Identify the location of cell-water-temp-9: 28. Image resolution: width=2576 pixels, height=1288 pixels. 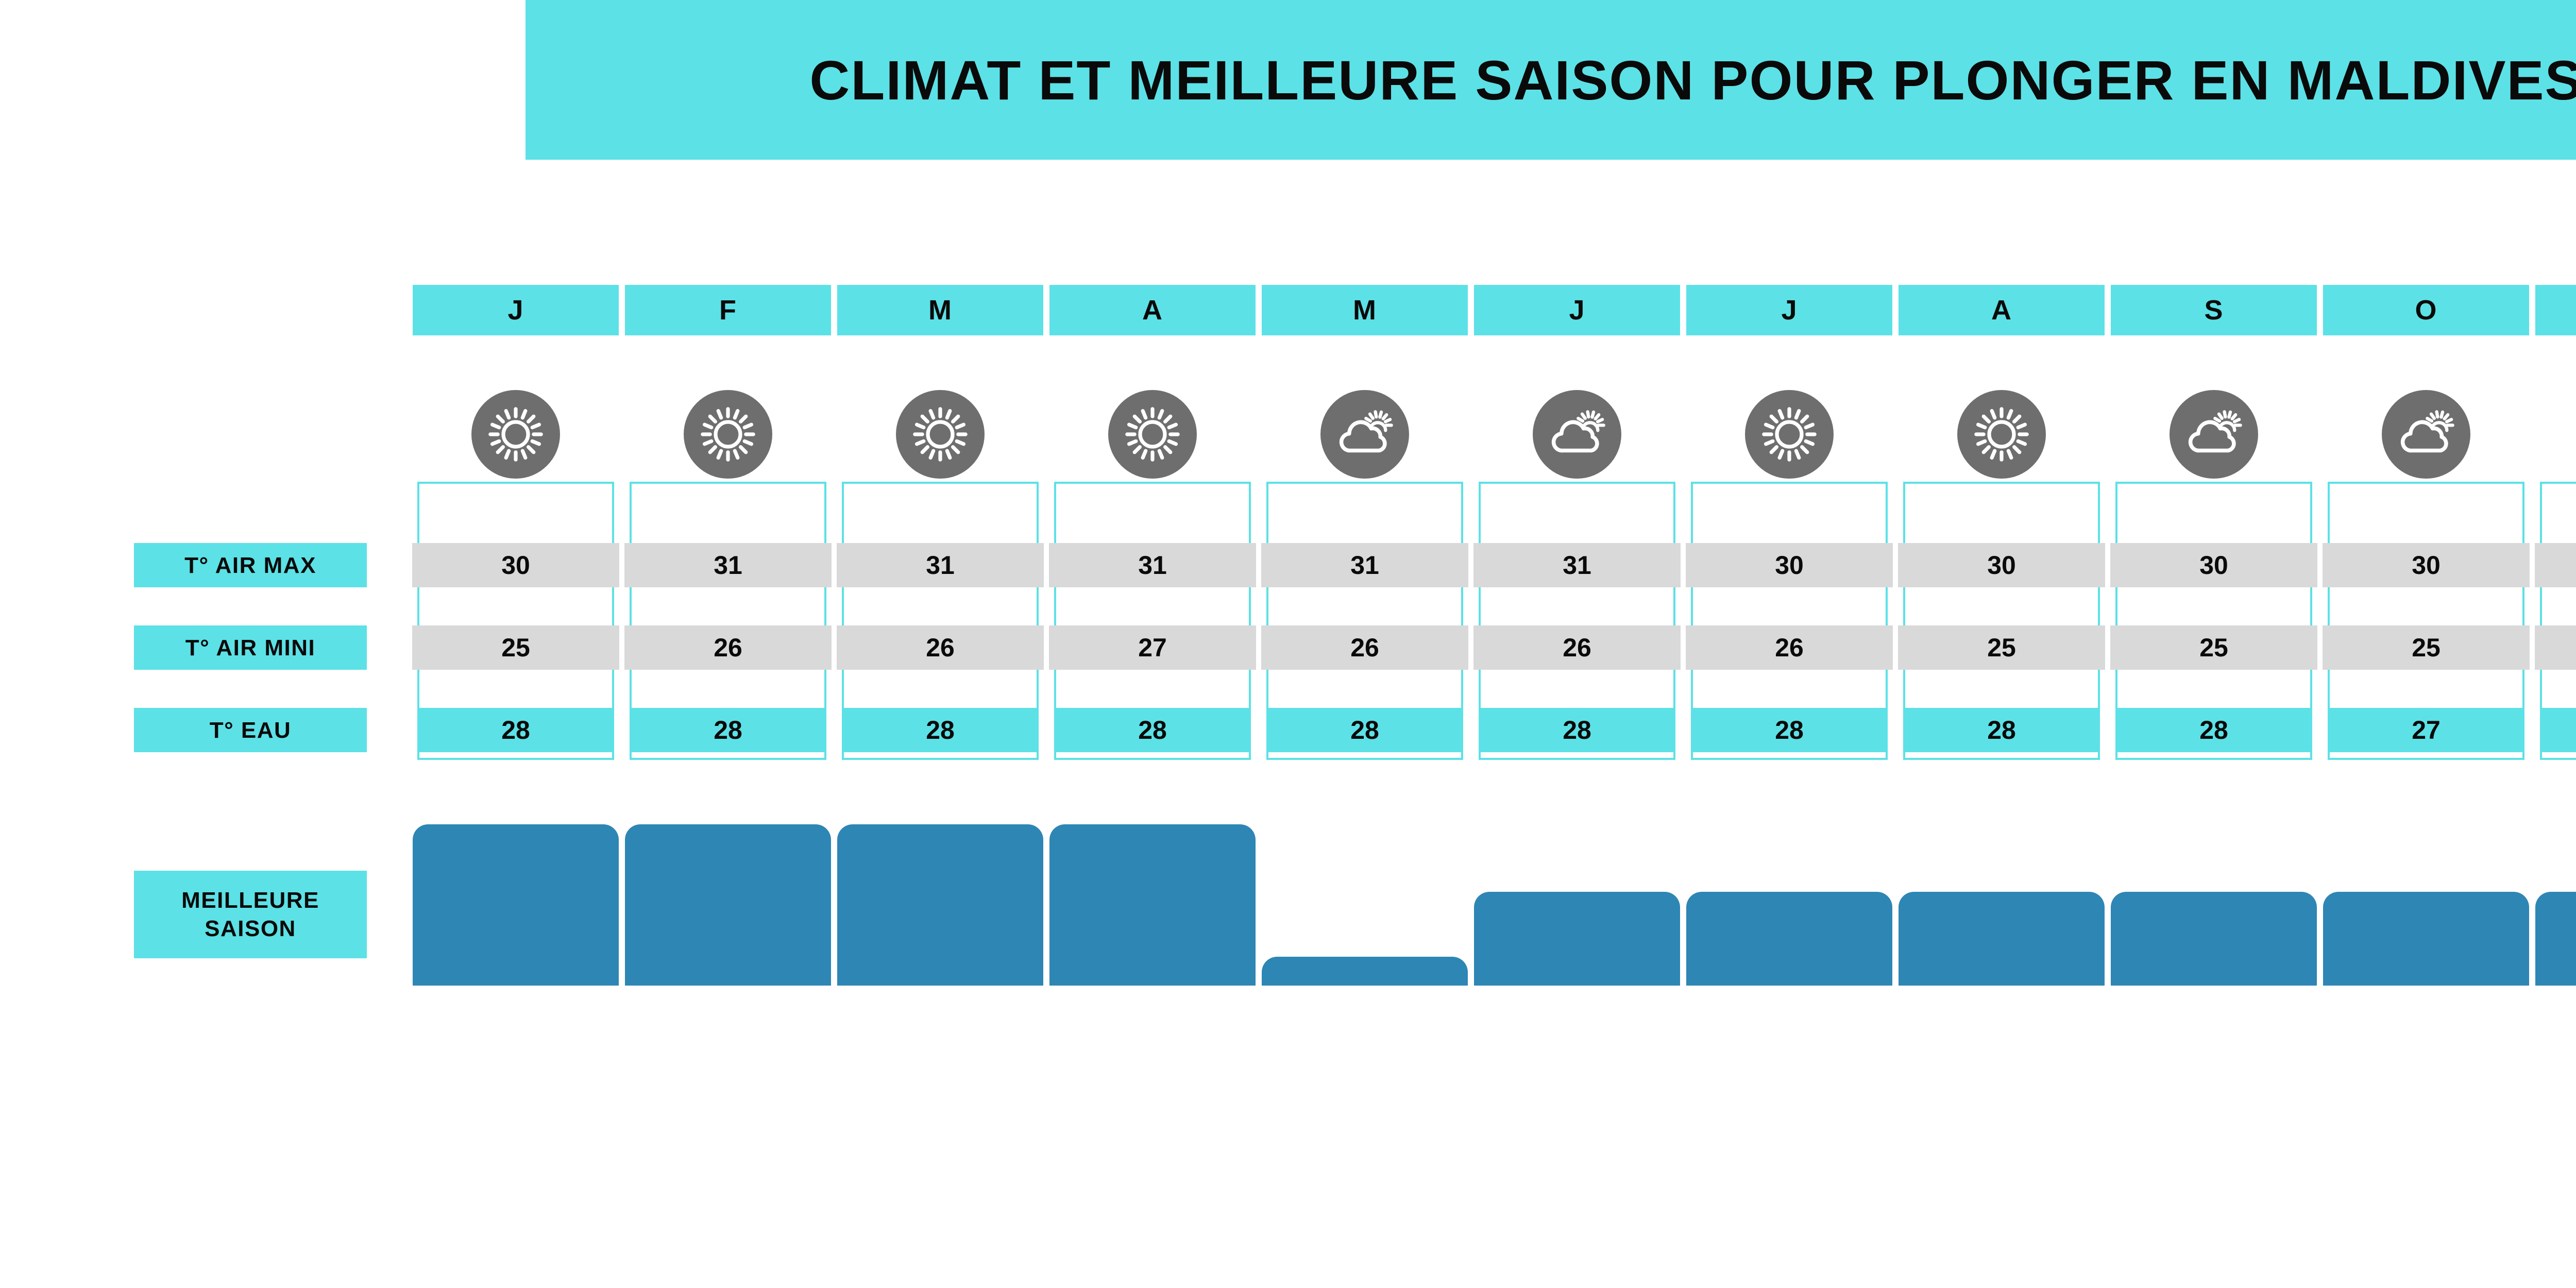
(2213, 730).